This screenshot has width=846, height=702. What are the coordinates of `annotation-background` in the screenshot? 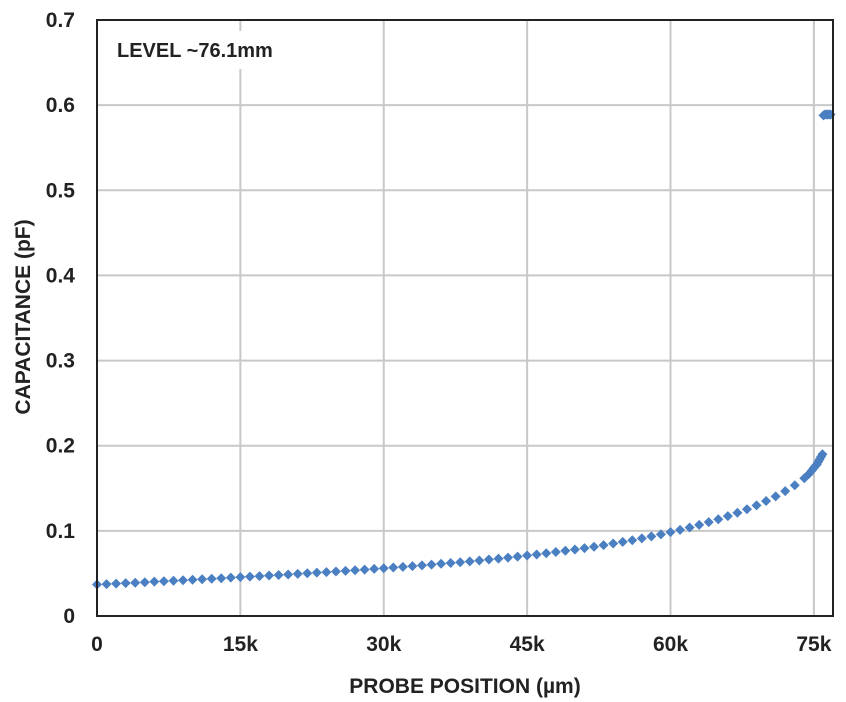 It's located at (209, 50).